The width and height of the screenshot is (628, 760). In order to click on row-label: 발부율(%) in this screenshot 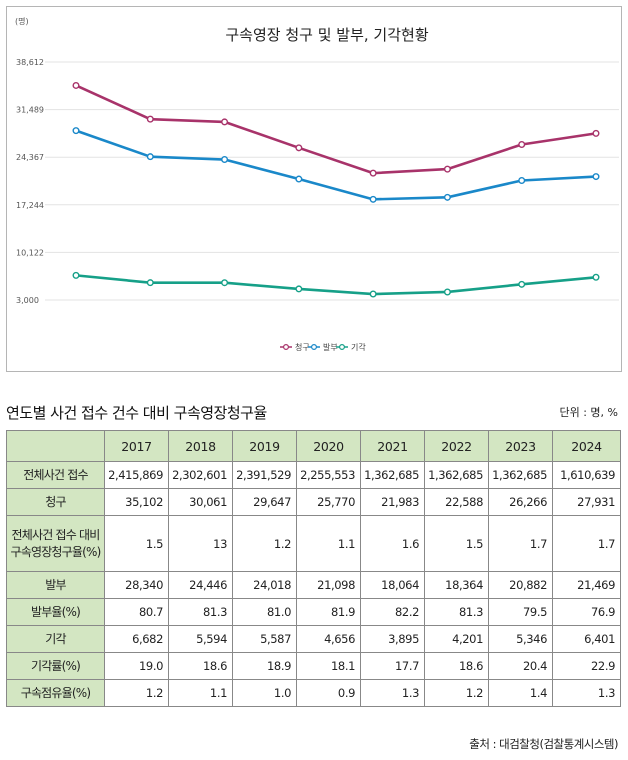, I will do `click(55, 612)`.